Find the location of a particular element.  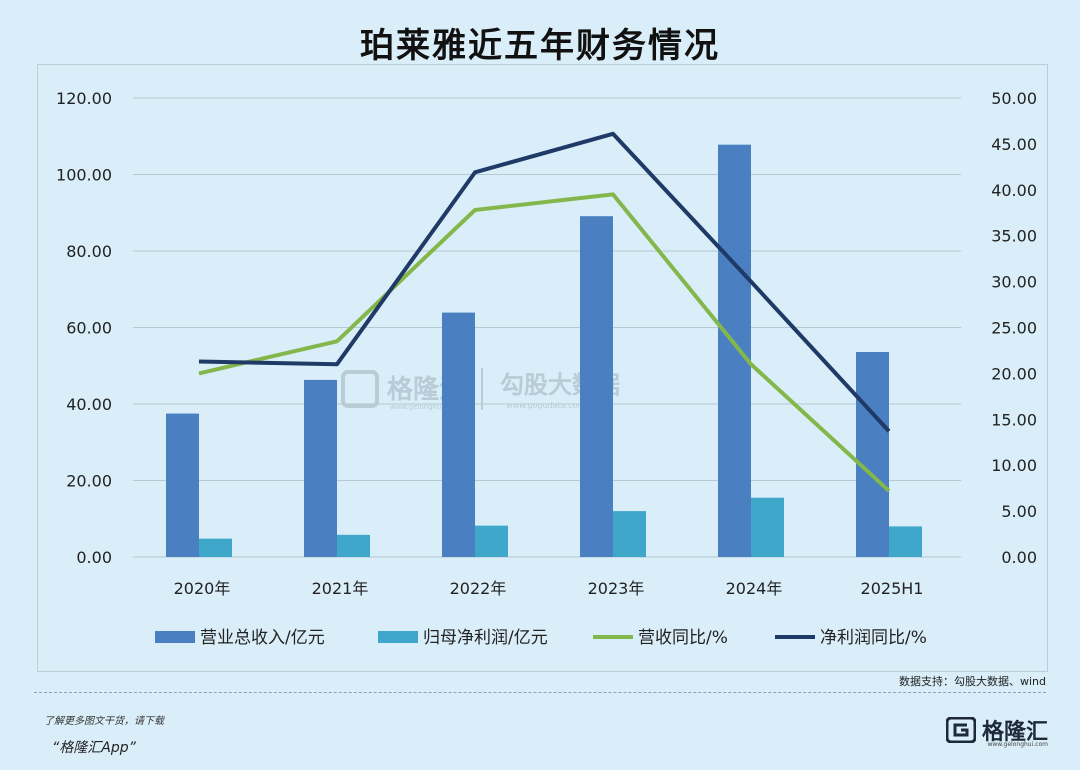

y-right-tick-label: 10.00 is located at coordinates (1014, 465).